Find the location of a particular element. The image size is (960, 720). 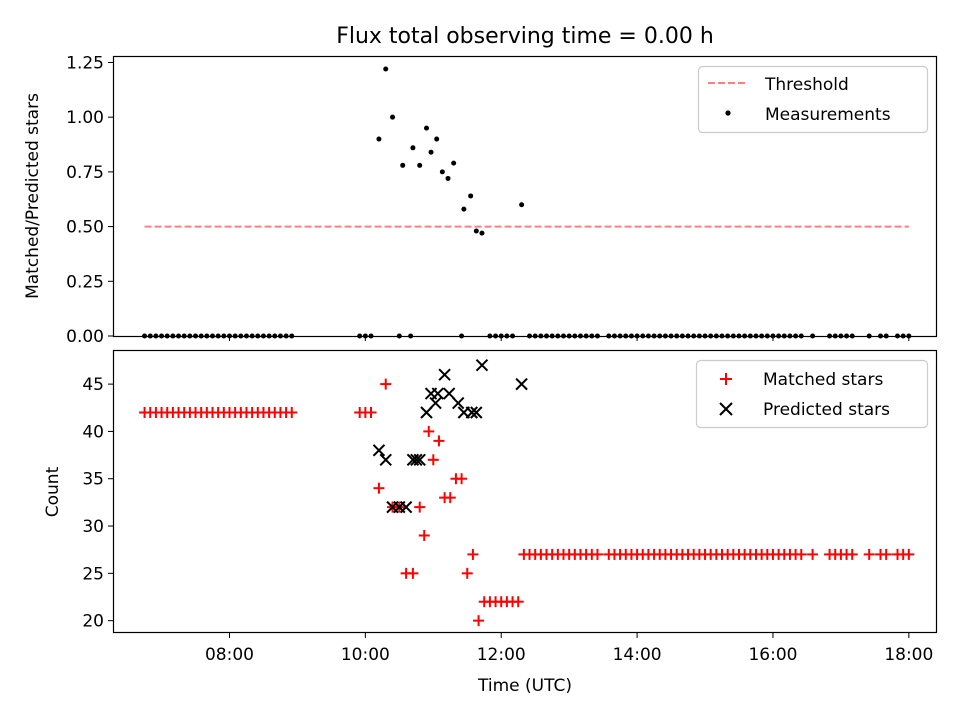

x-tick-label: 10:00 is located at coordinates (365, 655).